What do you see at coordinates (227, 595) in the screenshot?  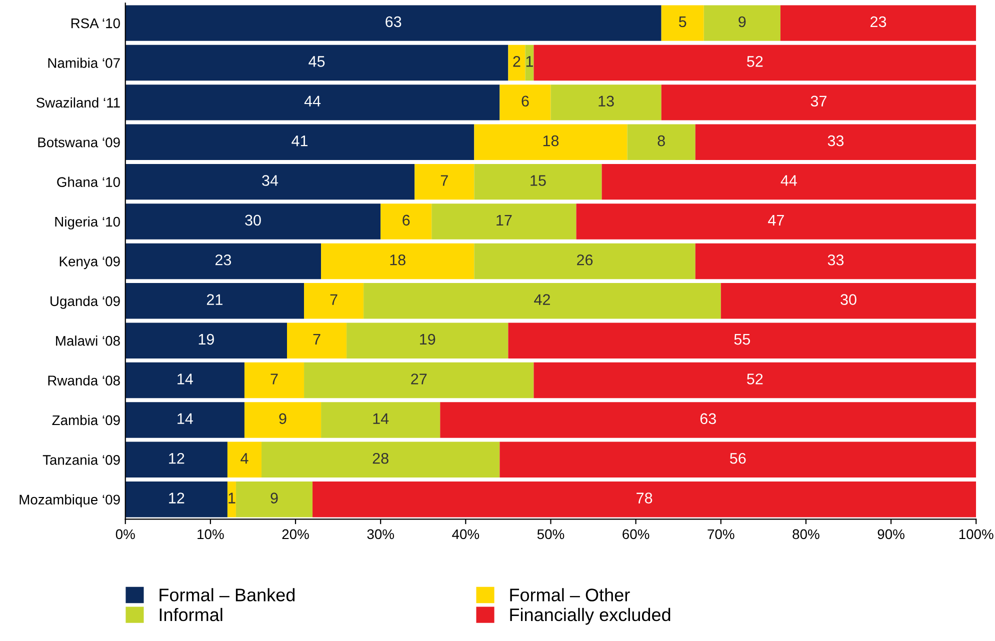 I see `legend-label: Formal – Banked` at bounding box center [227, 595].